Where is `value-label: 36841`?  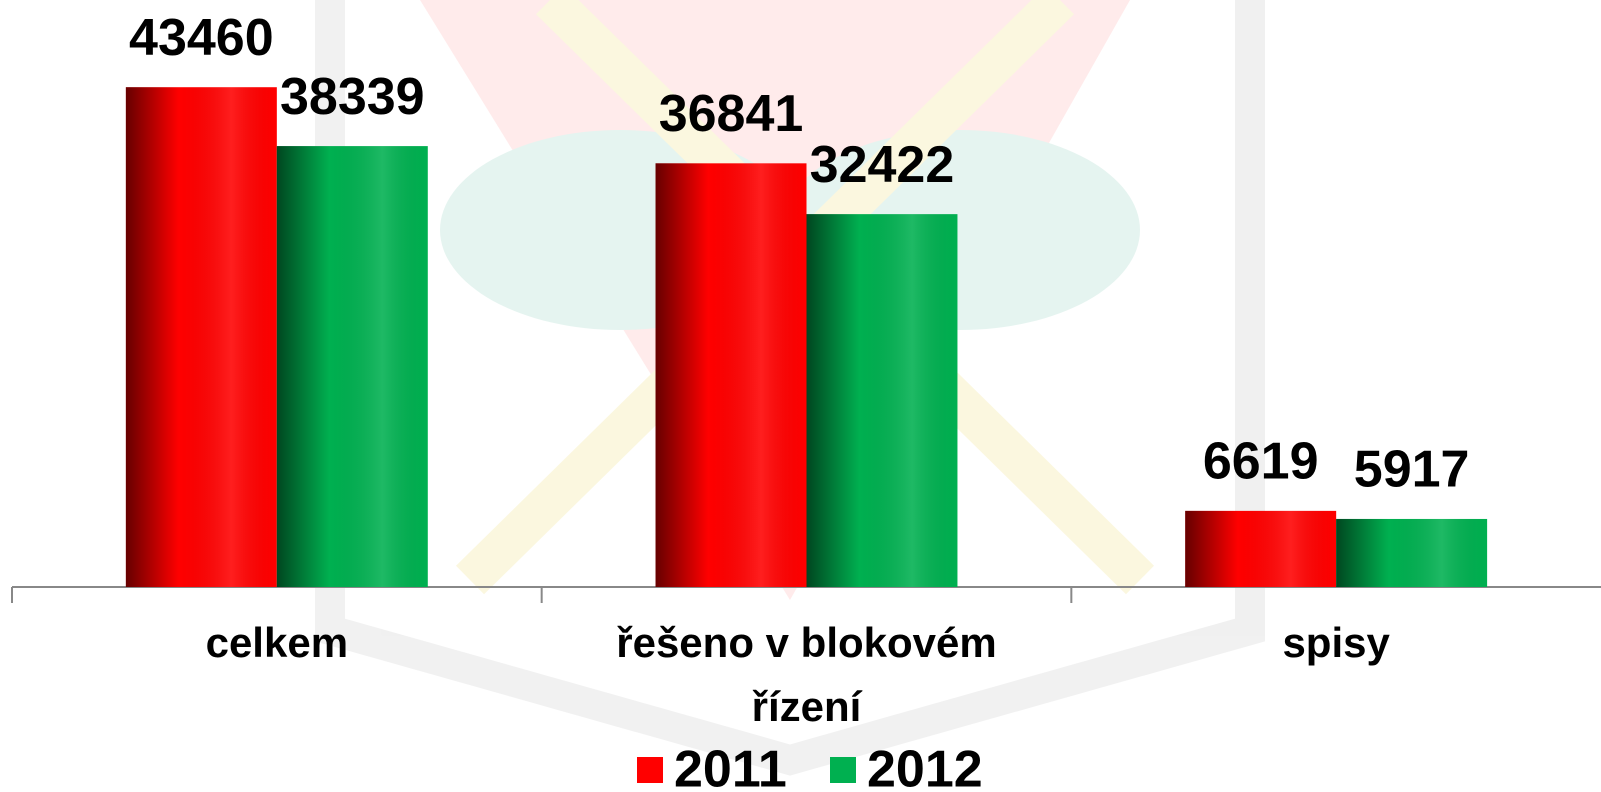
value-label: 36841 is located at coordinates (731, 114).